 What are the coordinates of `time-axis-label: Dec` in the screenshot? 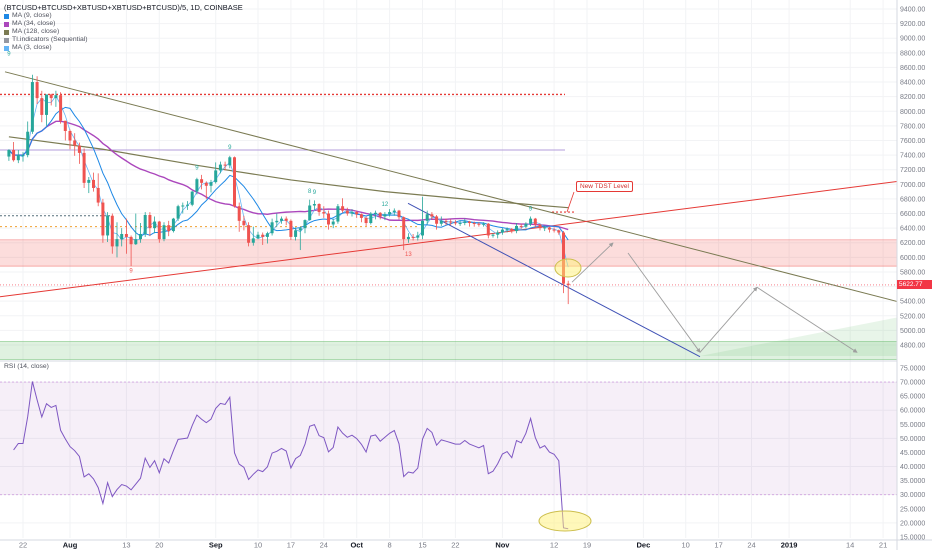 It's located at (644, 545).